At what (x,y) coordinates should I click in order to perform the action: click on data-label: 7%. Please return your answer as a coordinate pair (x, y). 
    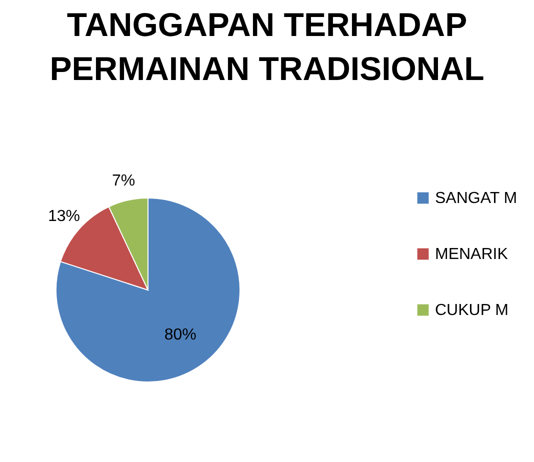
    Looking at the image, I should click on (124, 181).